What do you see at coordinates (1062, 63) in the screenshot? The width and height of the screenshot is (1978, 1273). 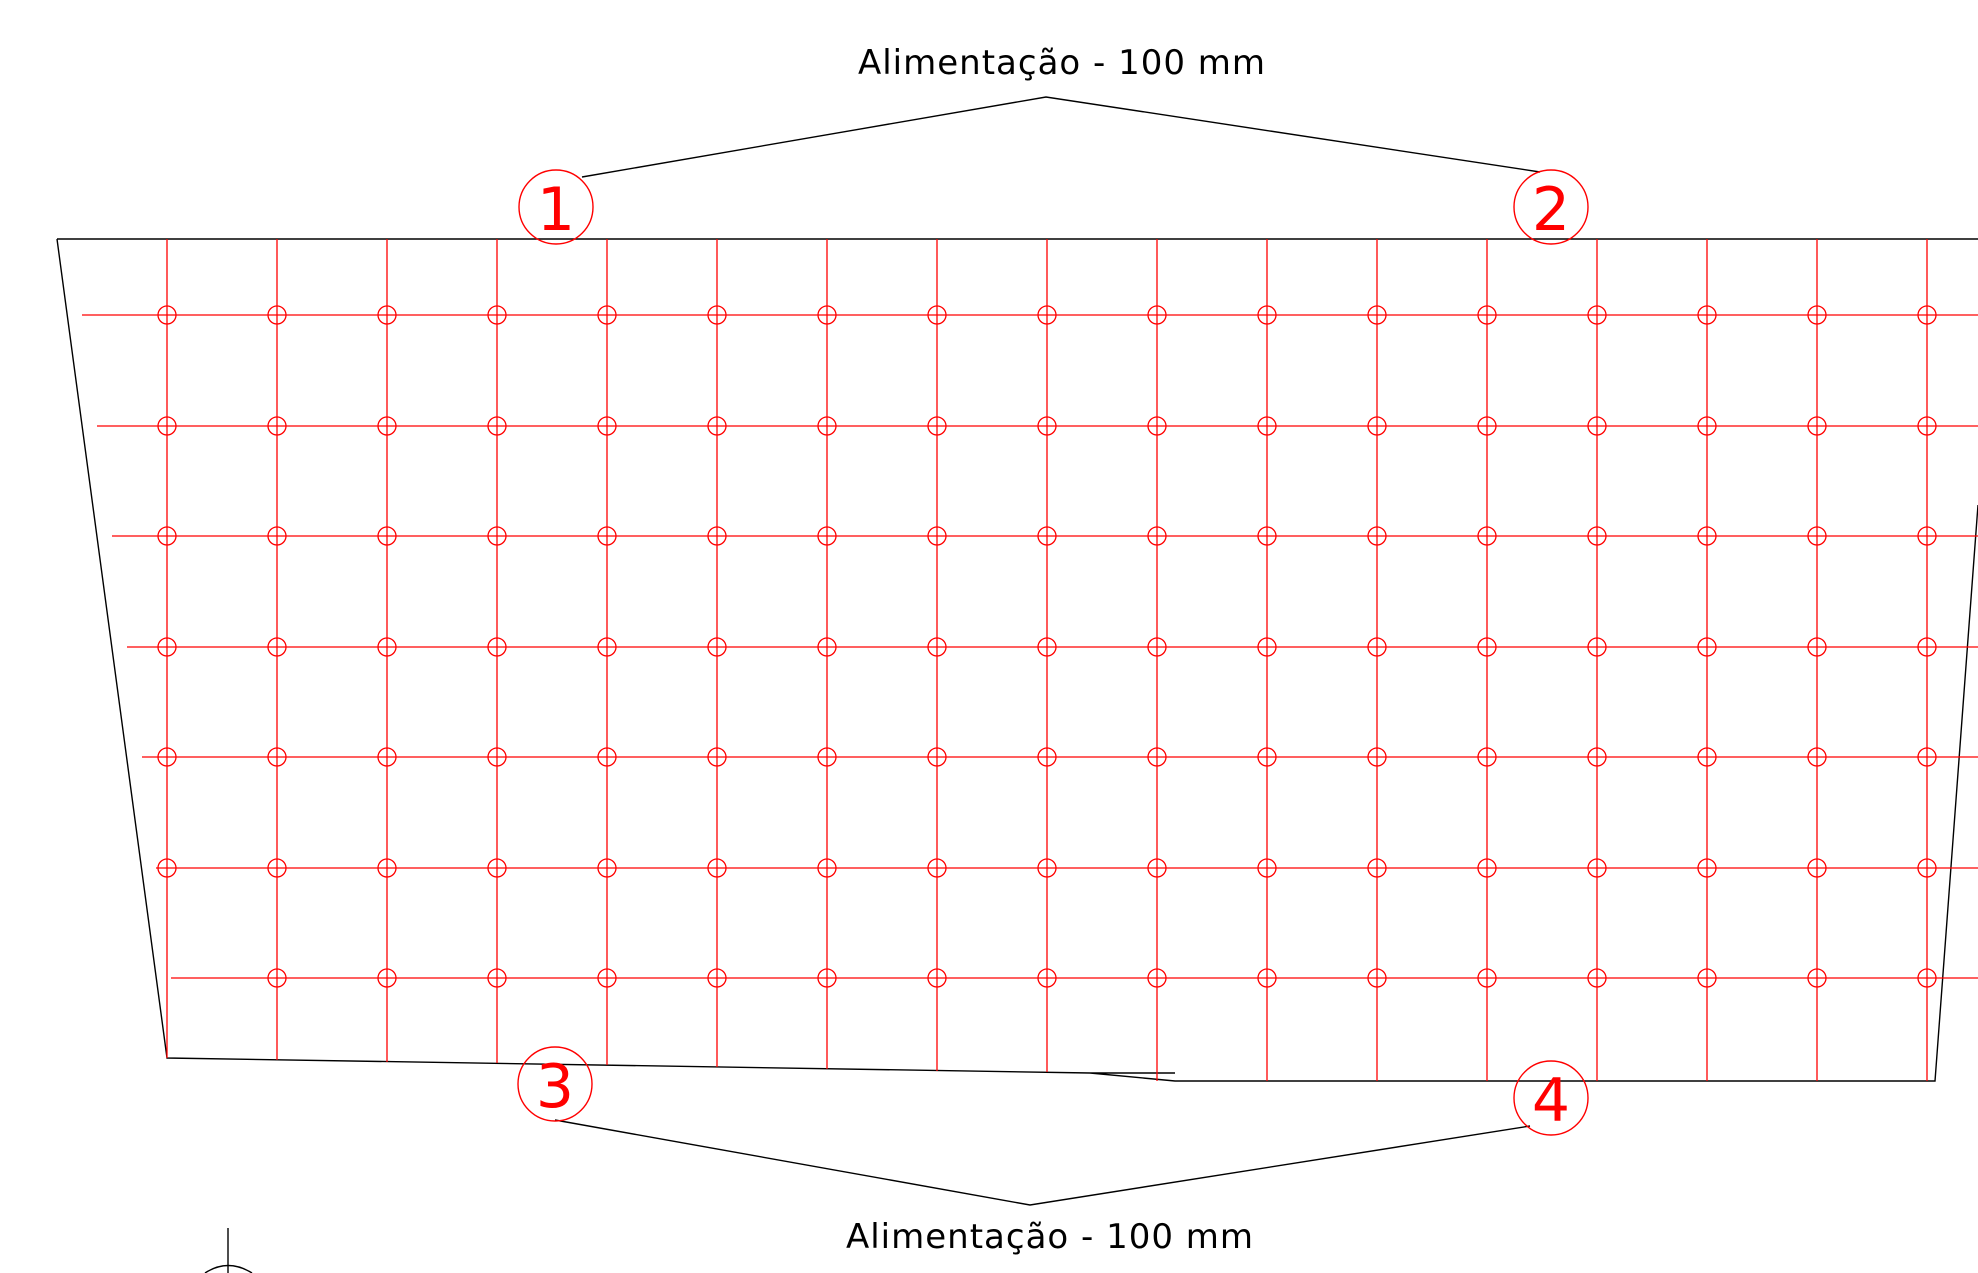 I see `top-feed-label: Alimentação - 100 mm` at bounding box center [1062, 63].